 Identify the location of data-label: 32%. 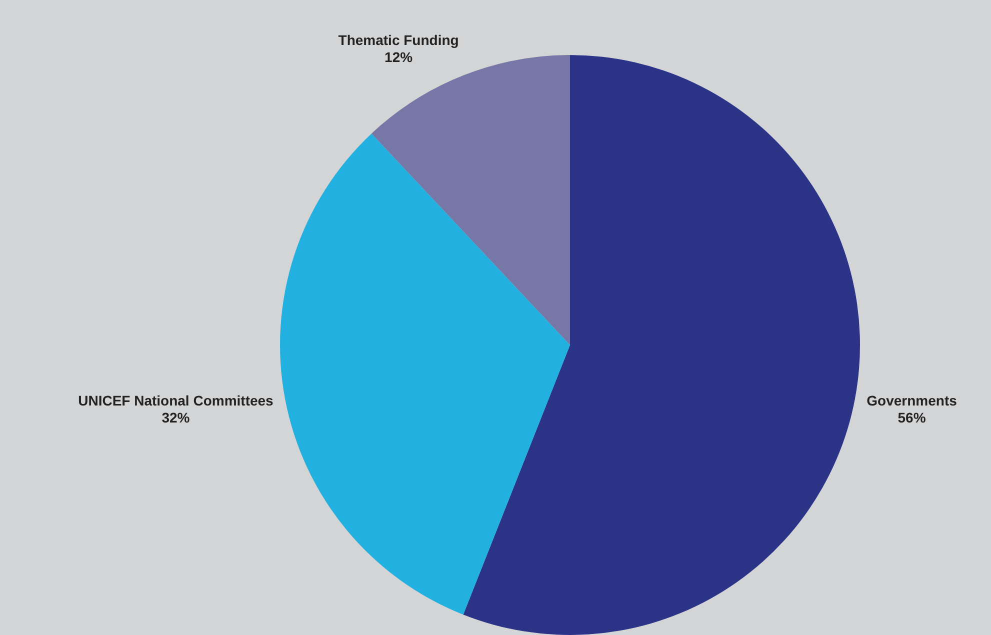
(176, 417).